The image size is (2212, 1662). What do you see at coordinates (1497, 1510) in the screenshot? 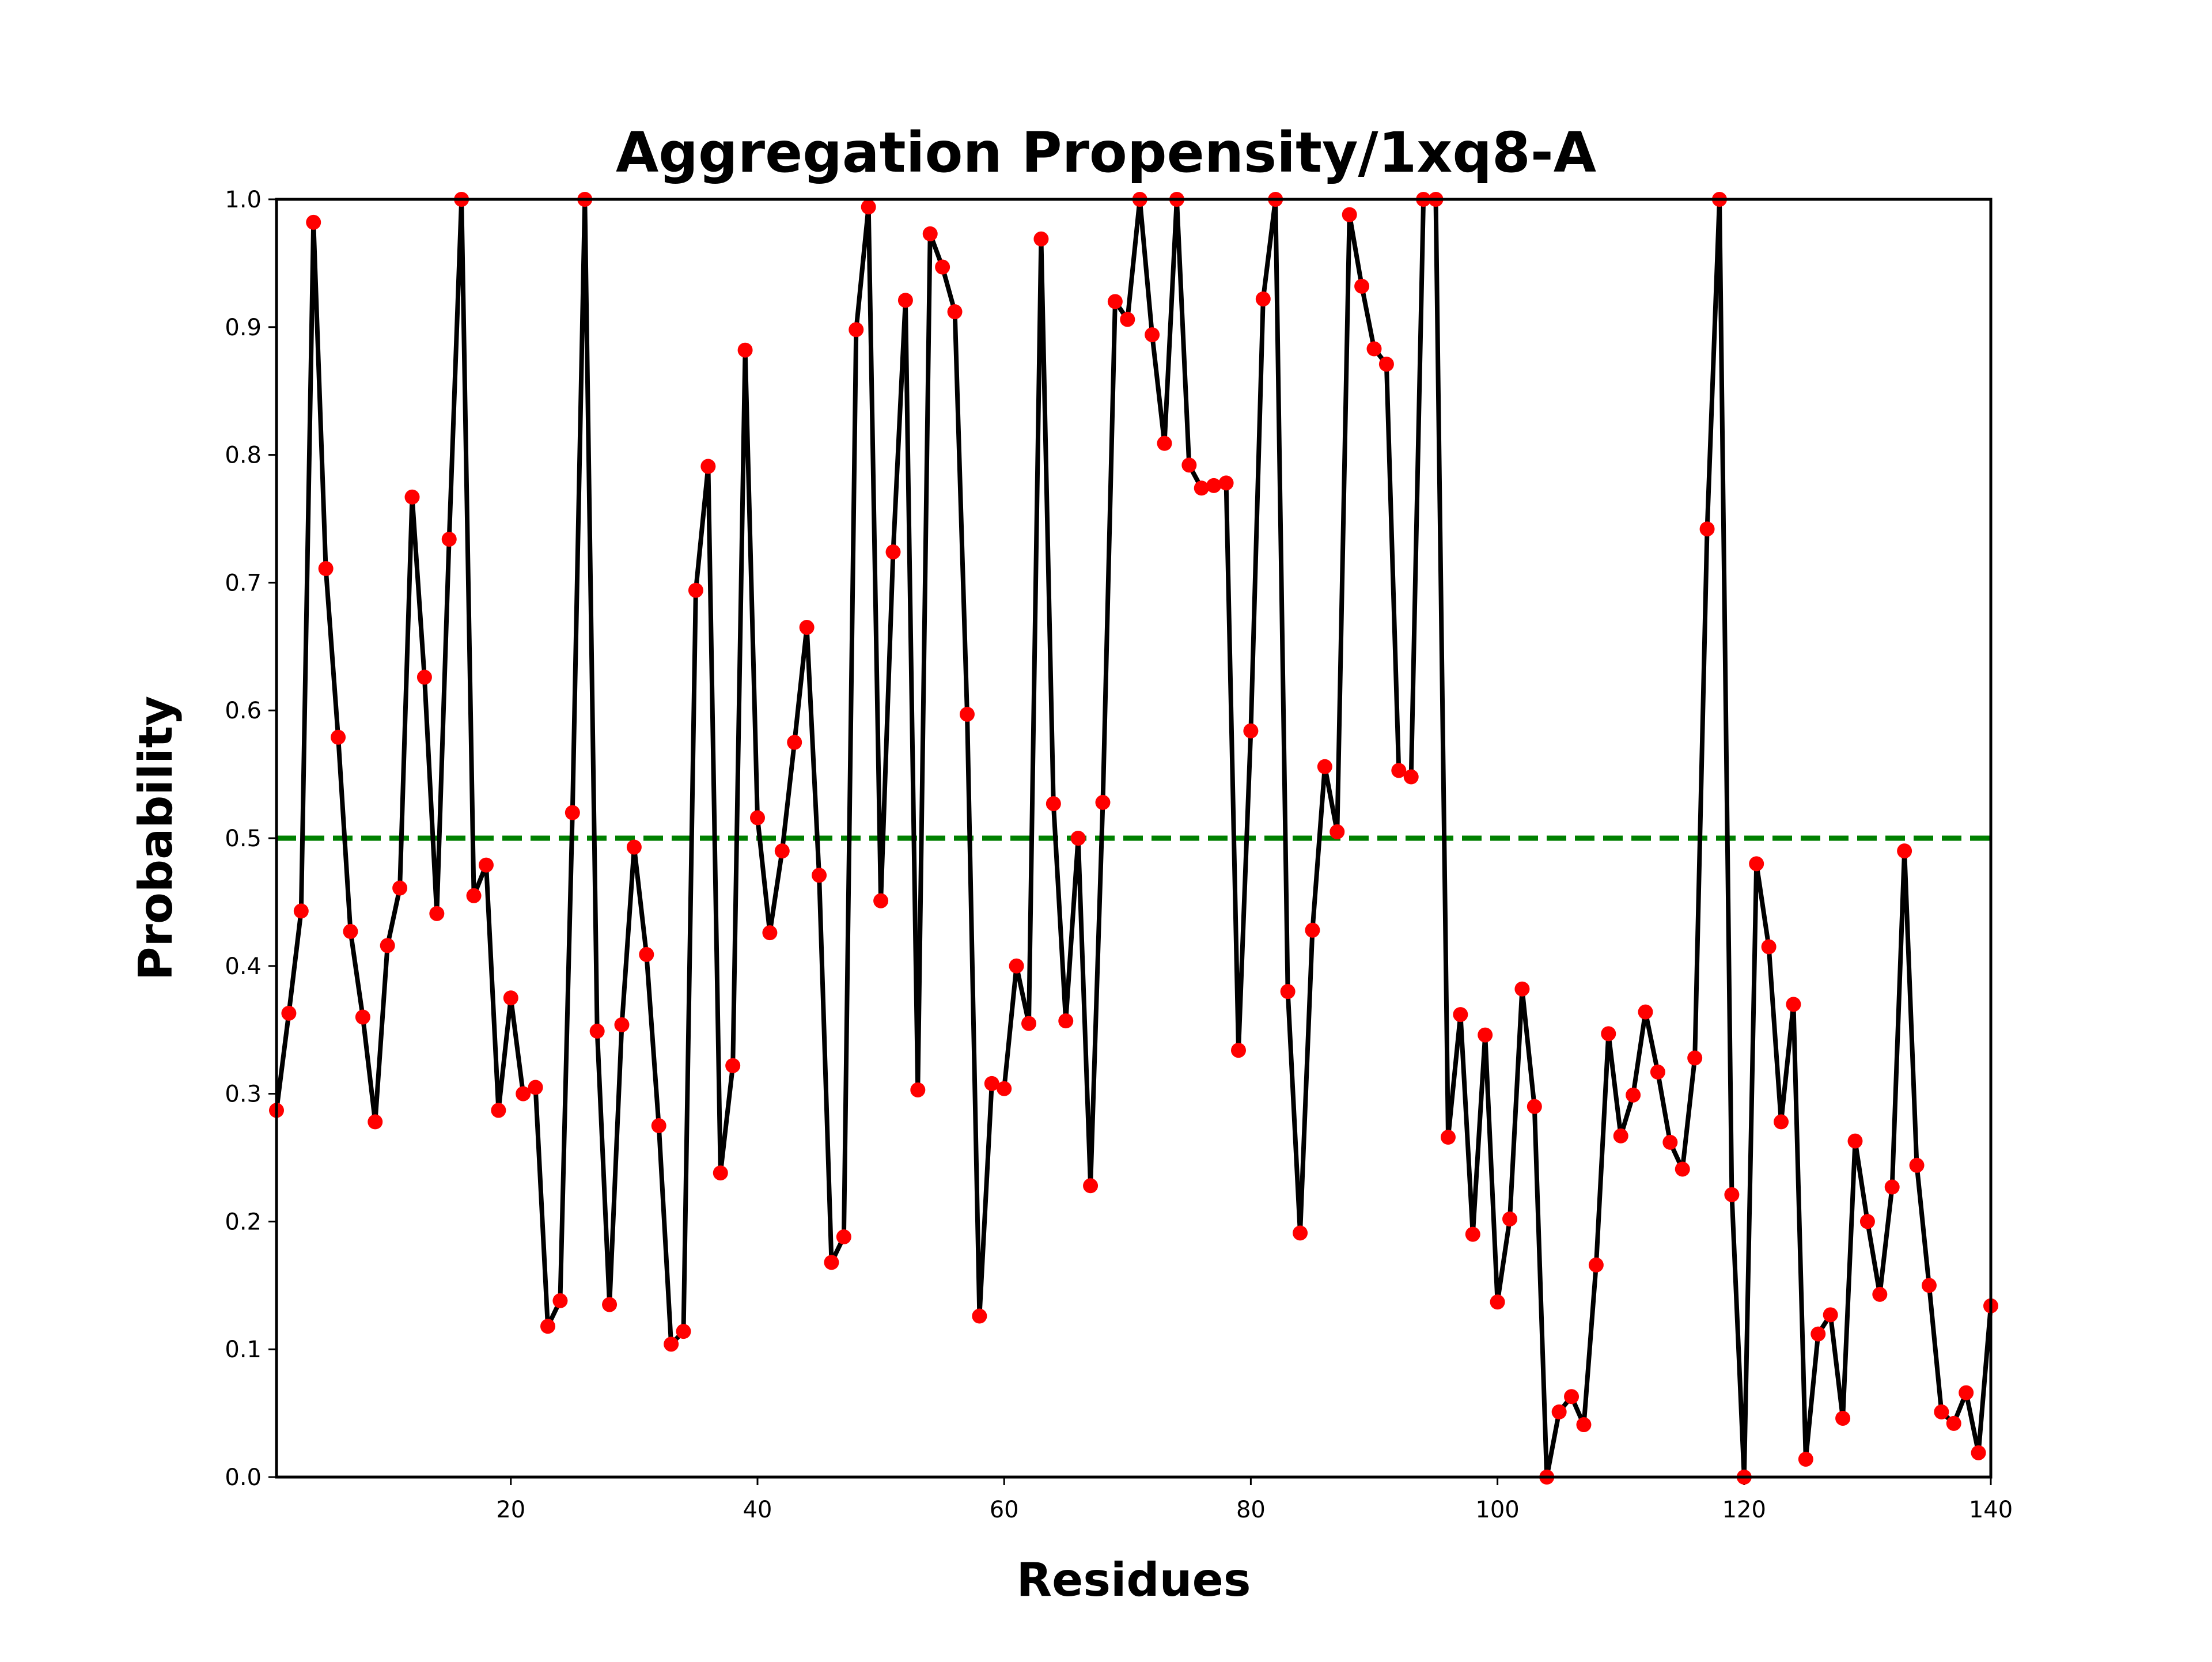
I see `x-tick-label: 100` at bounding box center [1497, 1510].